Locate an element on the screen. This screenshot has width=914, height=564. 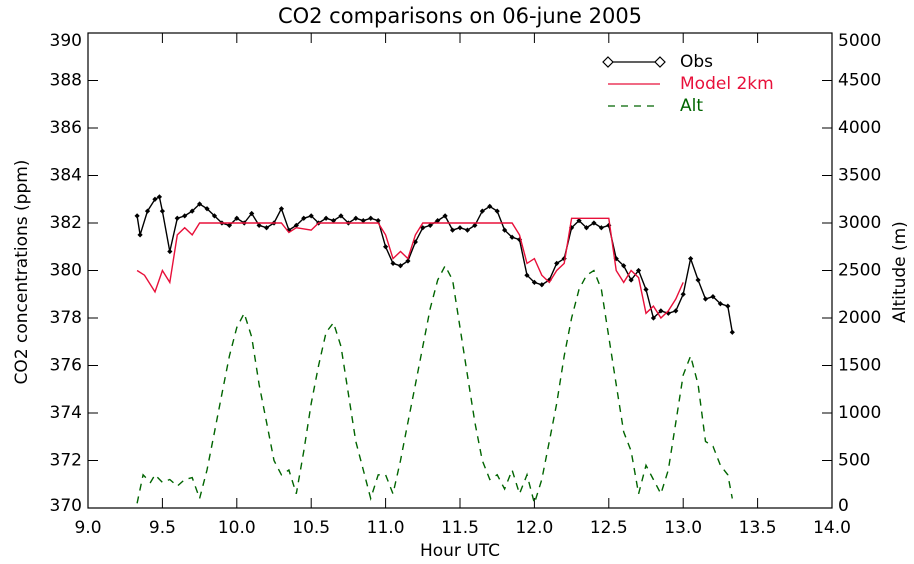
y2-tick-label: 5000 is located at coordinates (859, 41).